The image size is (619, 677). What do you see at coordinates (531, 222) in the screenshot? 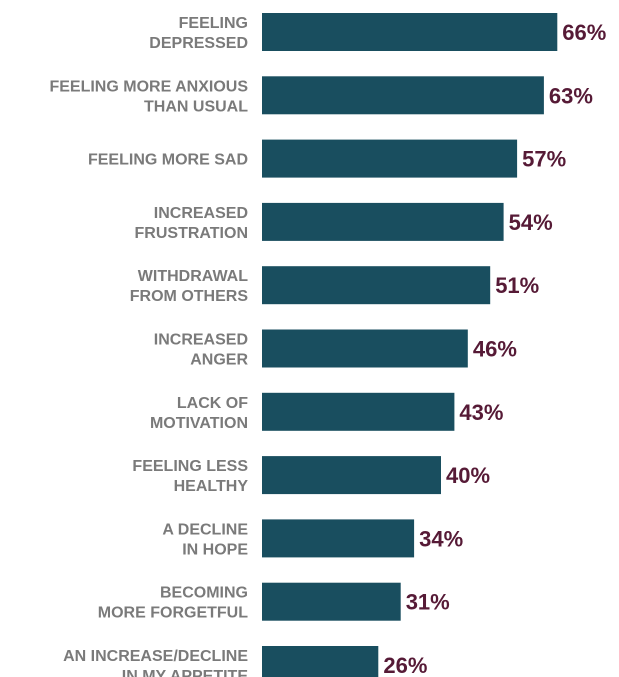
I see `value-label: 54%` at bounding box center [531, 222].